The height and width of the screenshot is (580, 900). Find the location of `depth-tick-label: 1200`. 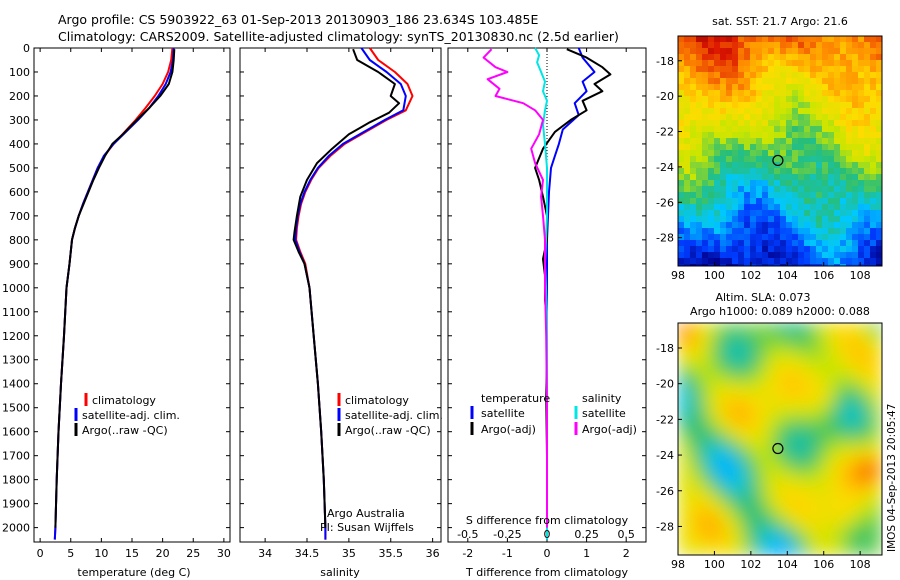

depth-tick-label: 1200 is located at coordinates (16, 336).